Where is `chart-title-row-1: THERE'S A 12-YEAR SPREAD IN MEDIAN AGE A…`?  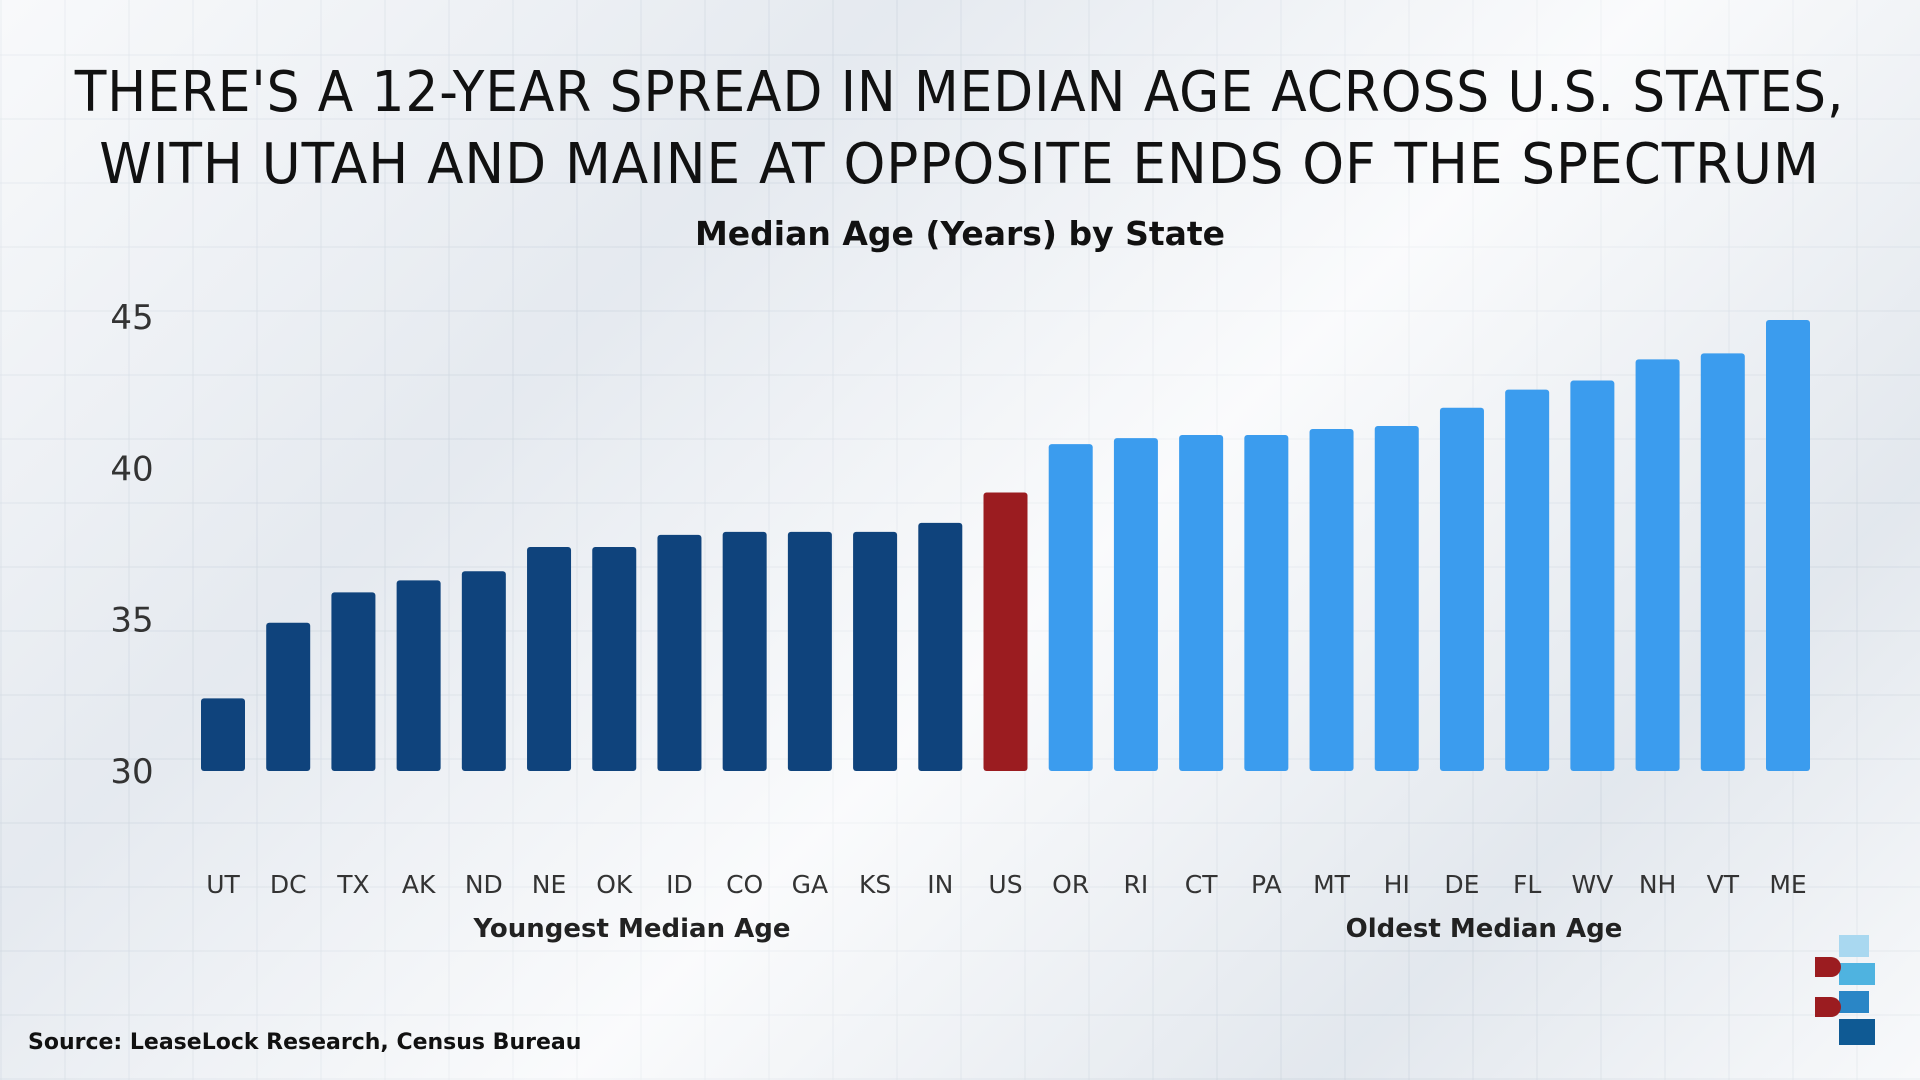
chart-title-row-1: THERE'S A 12-YEAR SPREAD IN MEDIAN AGE A… is located at coordinates (960, 95).